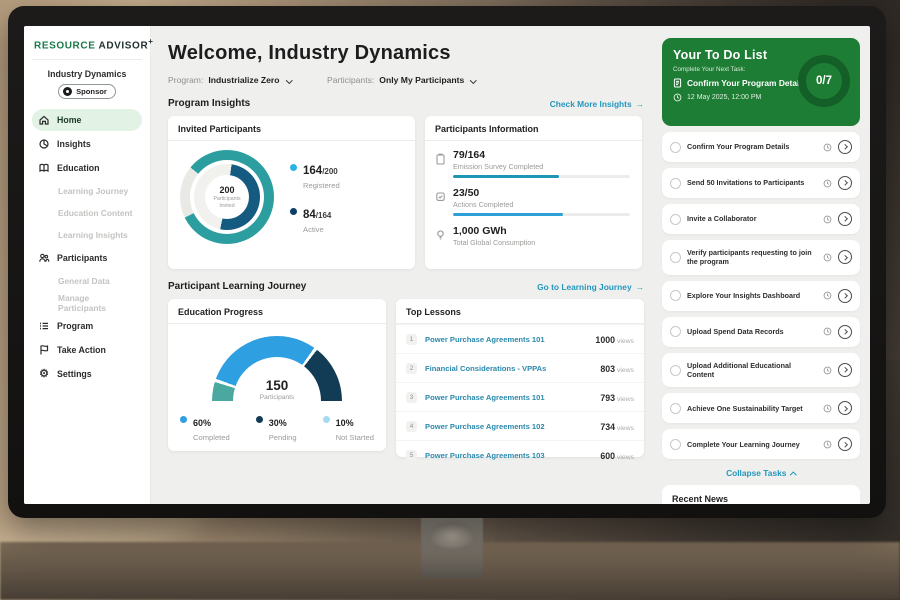 This screenshot has height=600, width=900. Describe the element at coordinates (761, 147) in the screenshot. I see `todo-task-row: Confirm Your Program Details` at that location.